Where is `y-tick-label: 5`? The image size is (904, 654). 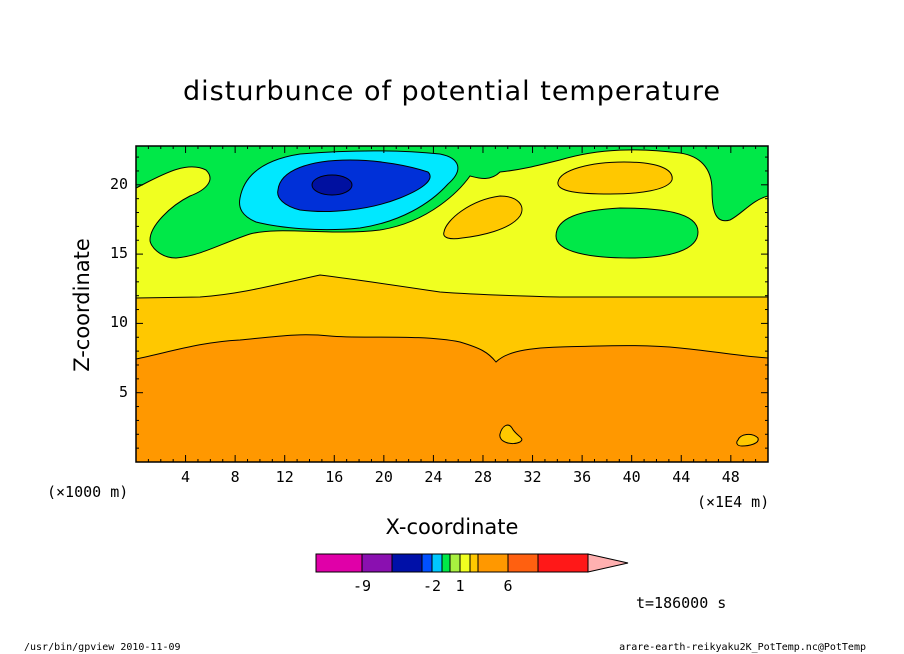
y-tick-label: 5 is located at coordinates (123, 391).